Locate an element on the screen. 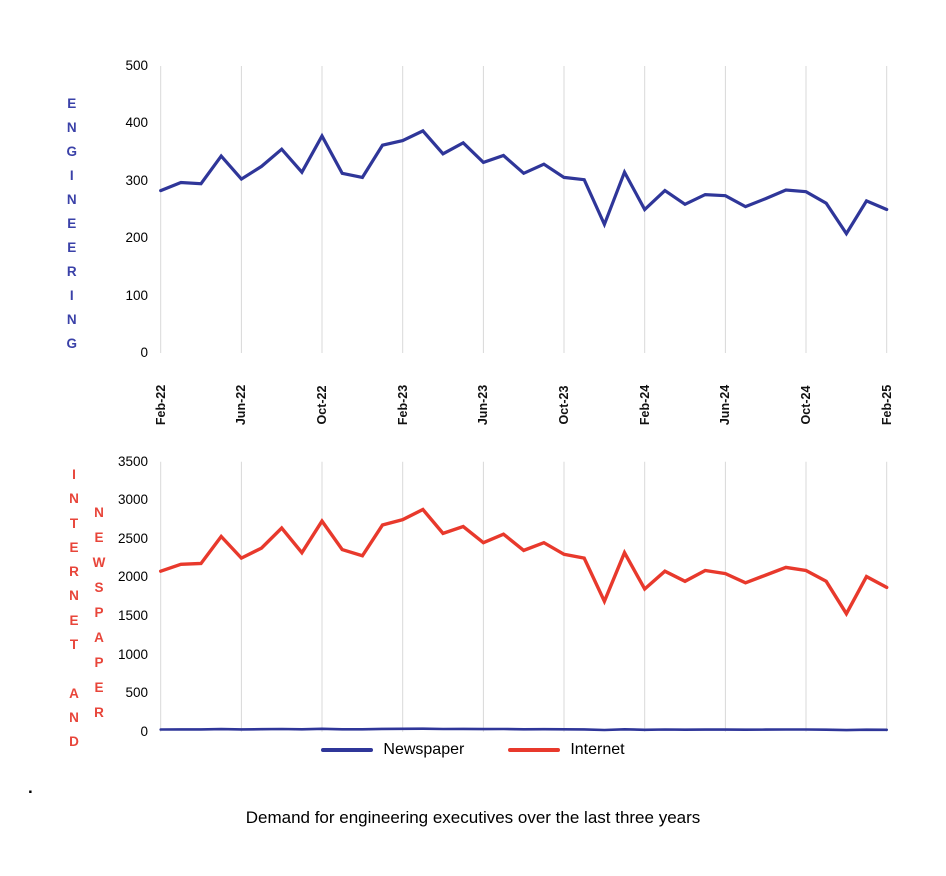  legend: Newspaper Internet is located at coordinates (473, 750).